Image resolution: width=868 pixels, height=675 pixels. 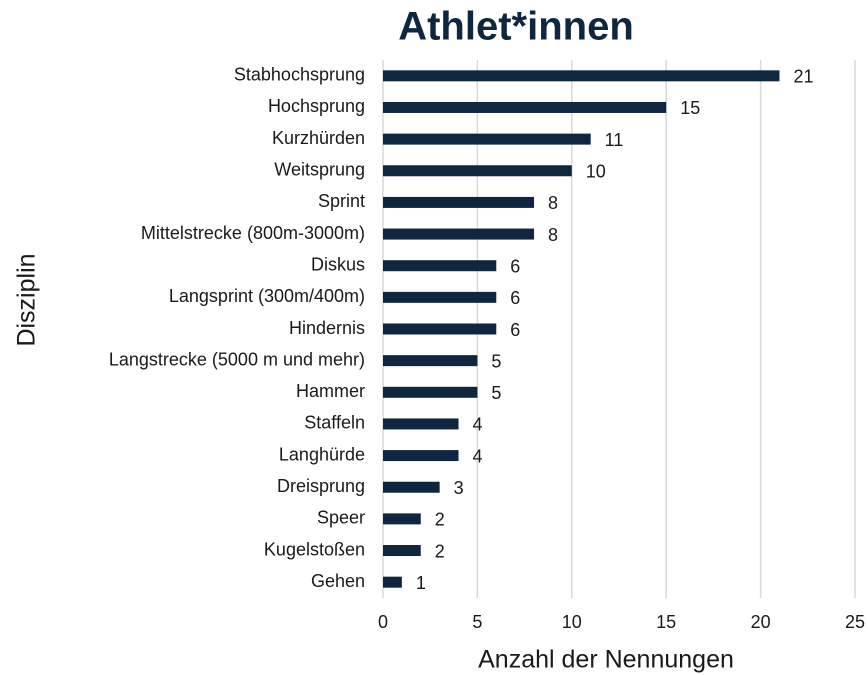 What do you see at coordinates (299, 75) in the screenshot?
I see `y-tick-label: Stabhochsprung` at bounding box center [299, 75].